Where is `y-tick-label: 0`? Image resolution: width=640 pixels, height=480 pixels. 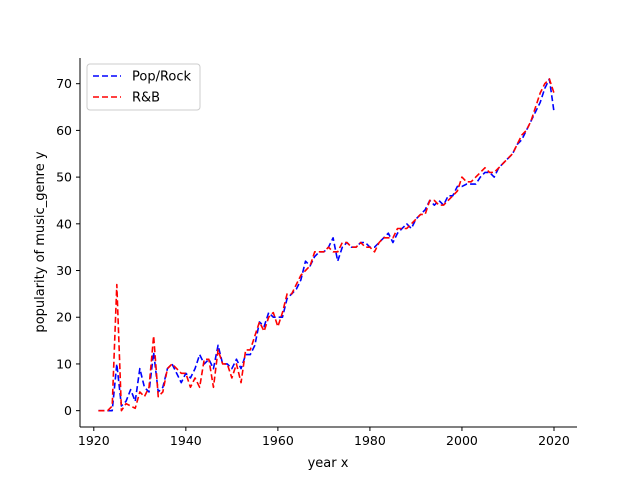
y-tick-label: 0 is located at coordinates (68, 410).